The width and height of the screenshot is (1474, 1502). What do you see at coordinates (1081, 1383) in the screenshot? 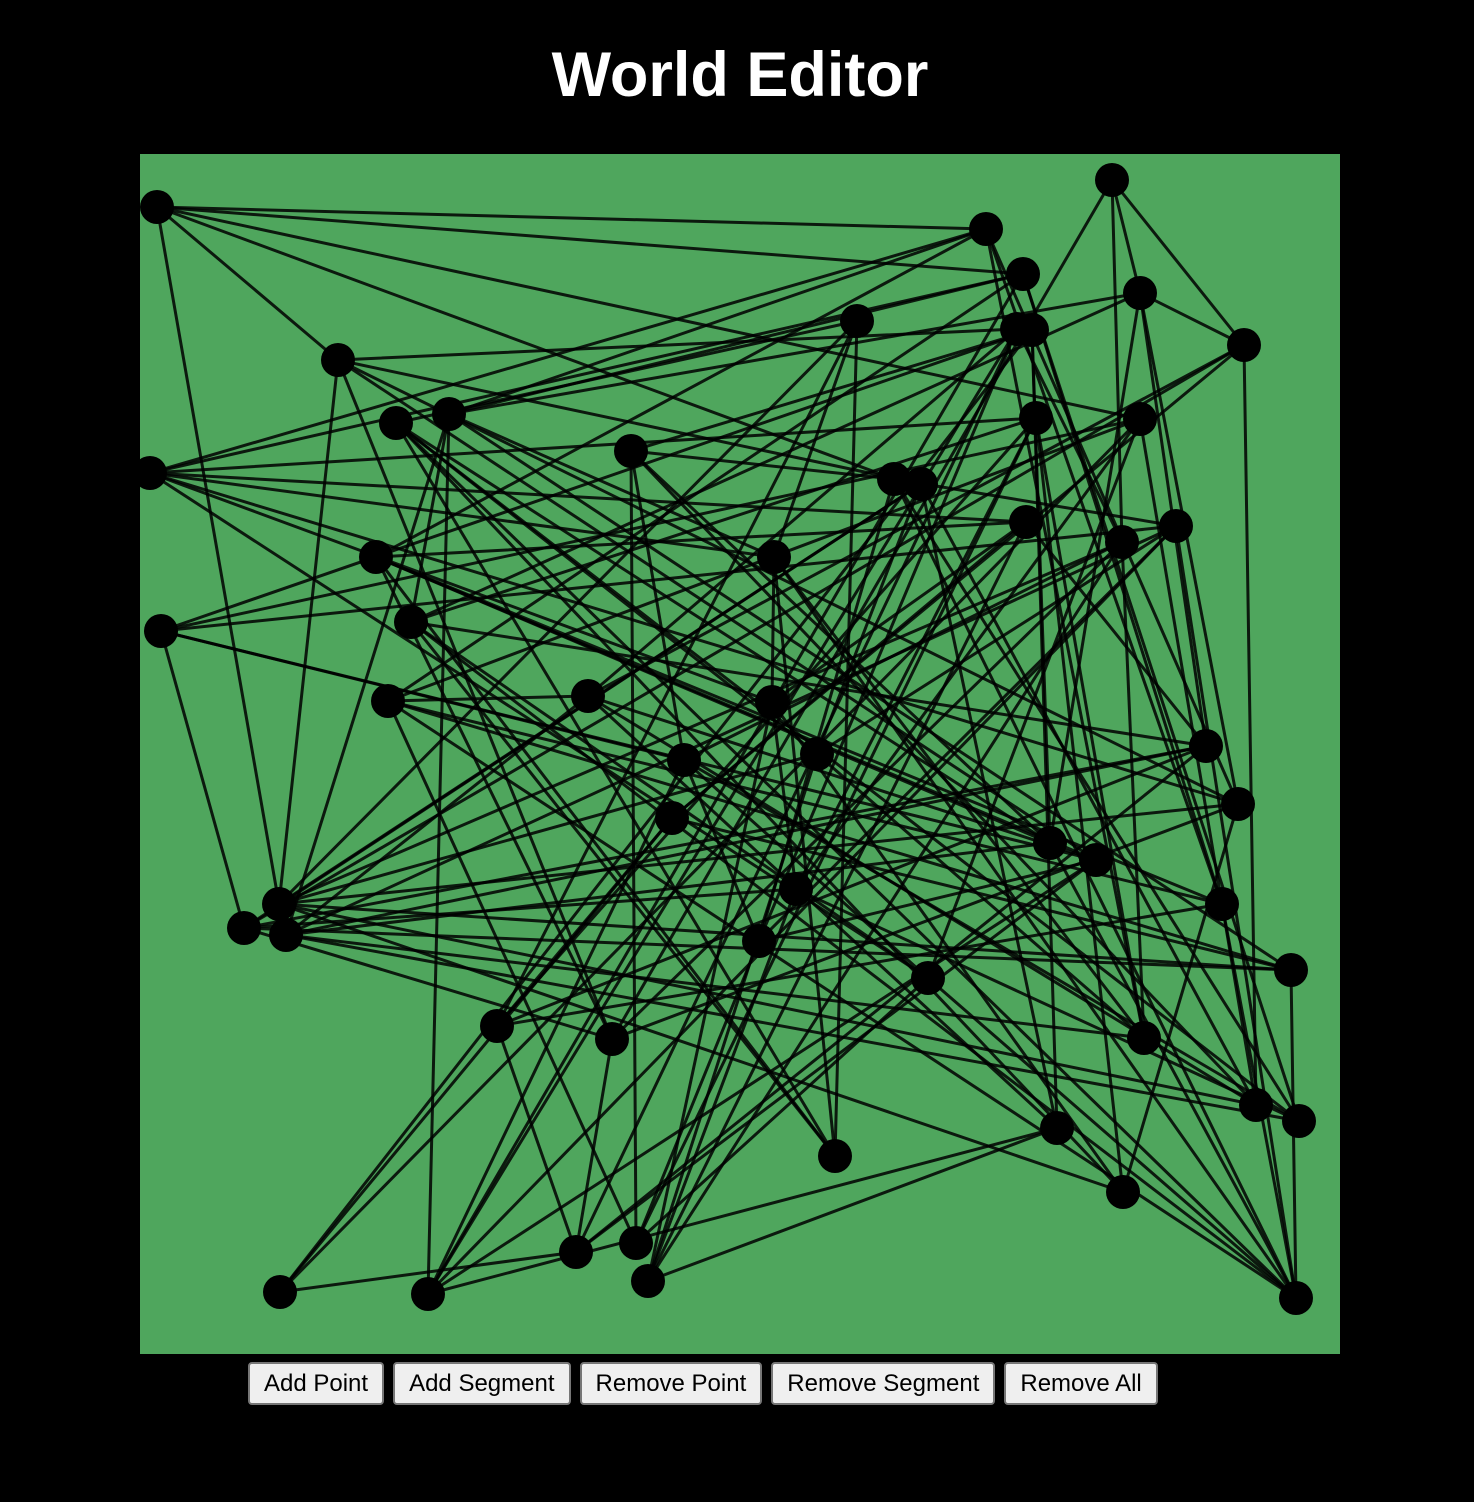
I see `remove-all-button: Remove All` at bounding box center [1081, 1383].